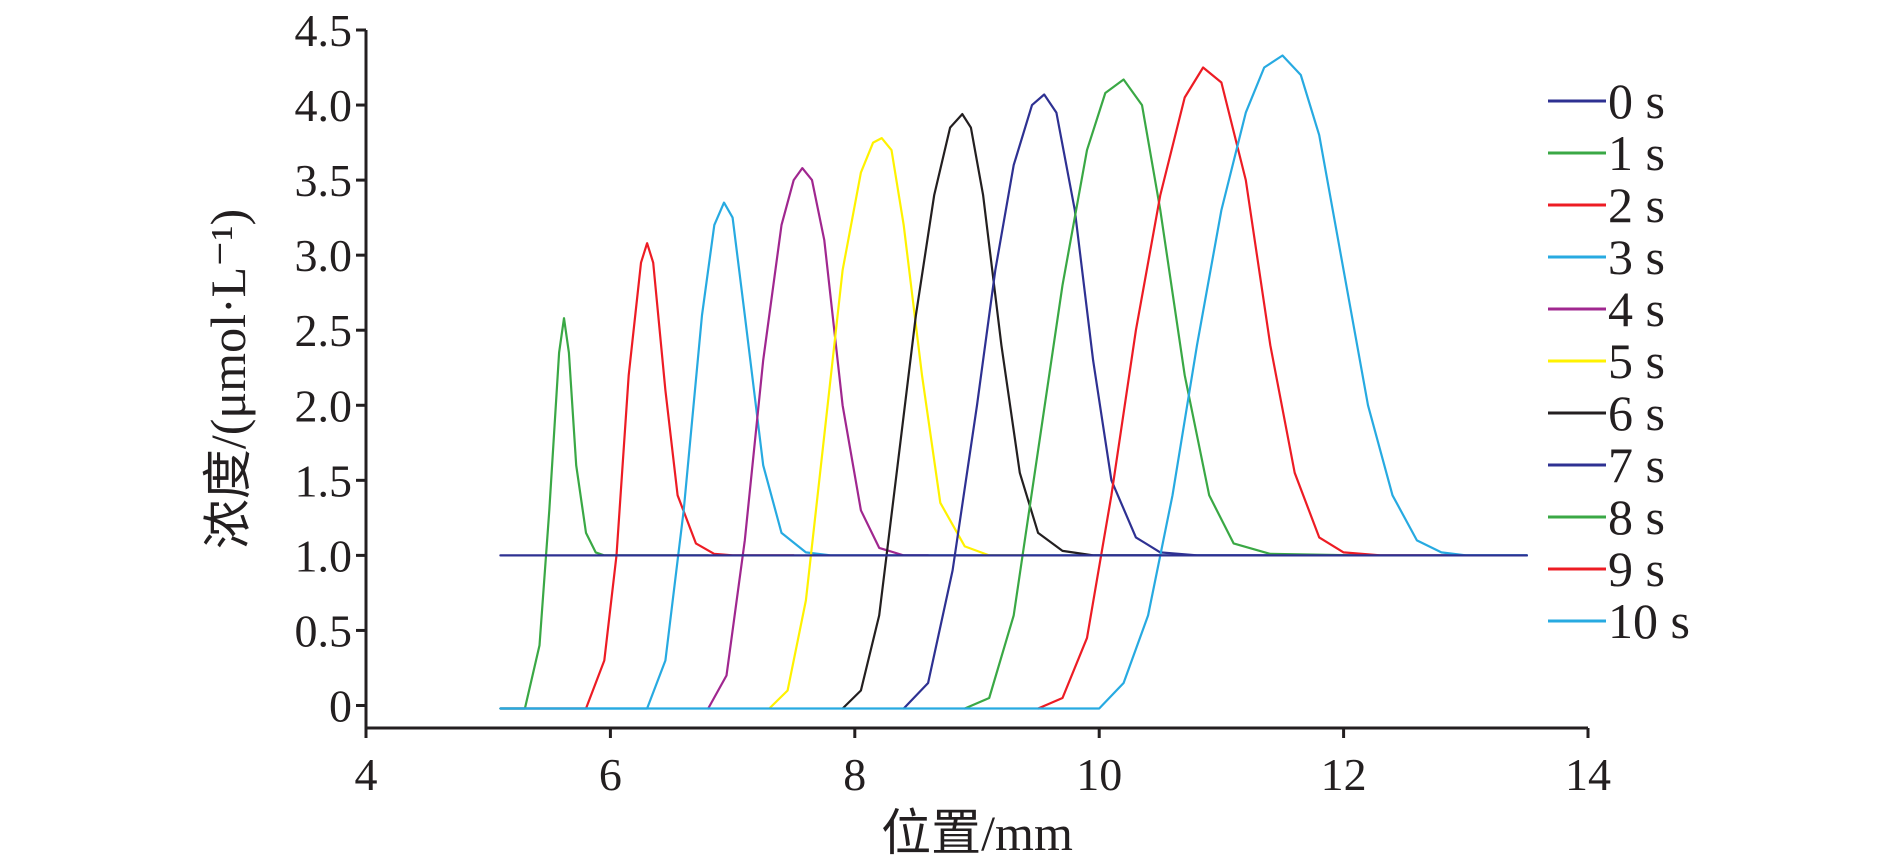 The height and width of the screenshot is (866, 1890). I want to click on legend-label-1: 1 s, so click(1636, 153).